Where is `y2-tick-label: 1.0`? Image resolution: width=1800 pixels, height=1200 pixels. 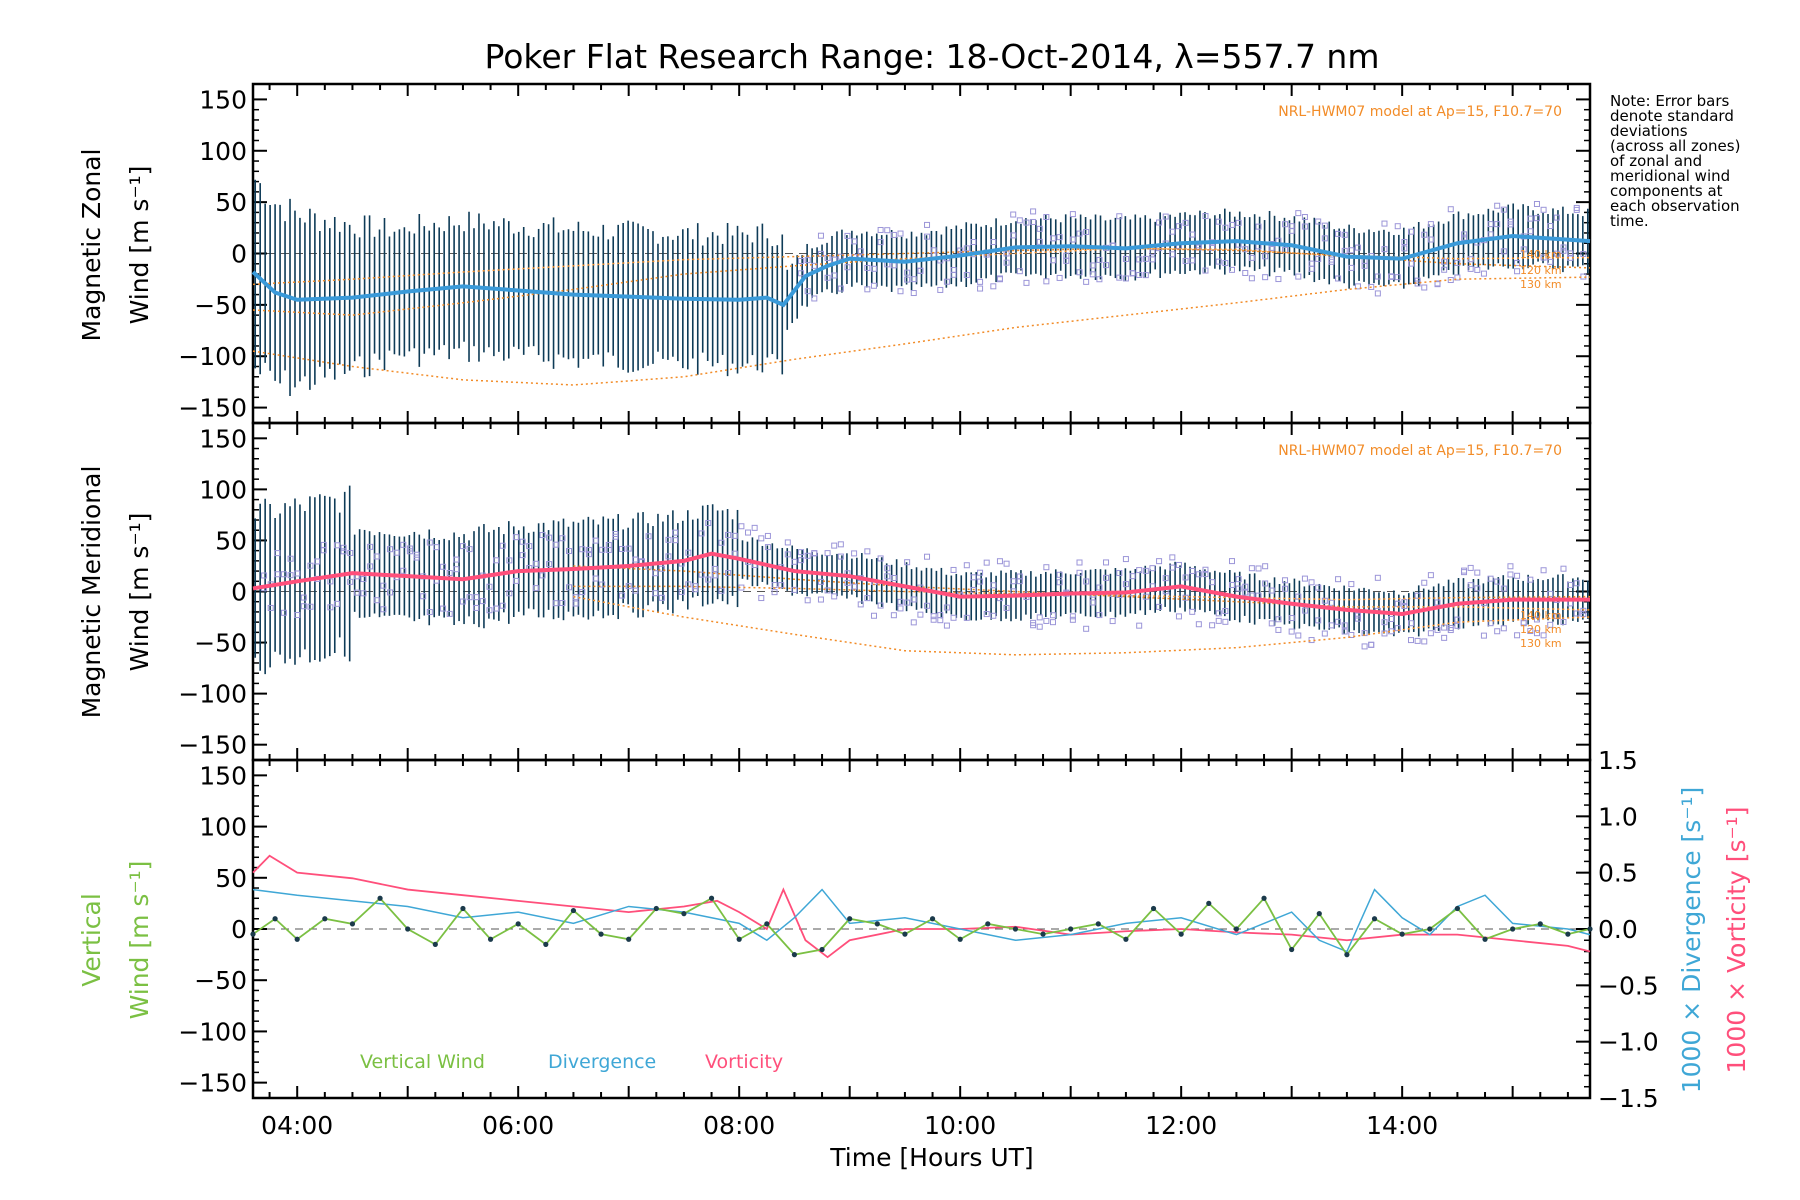
y2-tick-label: 1.0 is located at coordinates (1618, 816).